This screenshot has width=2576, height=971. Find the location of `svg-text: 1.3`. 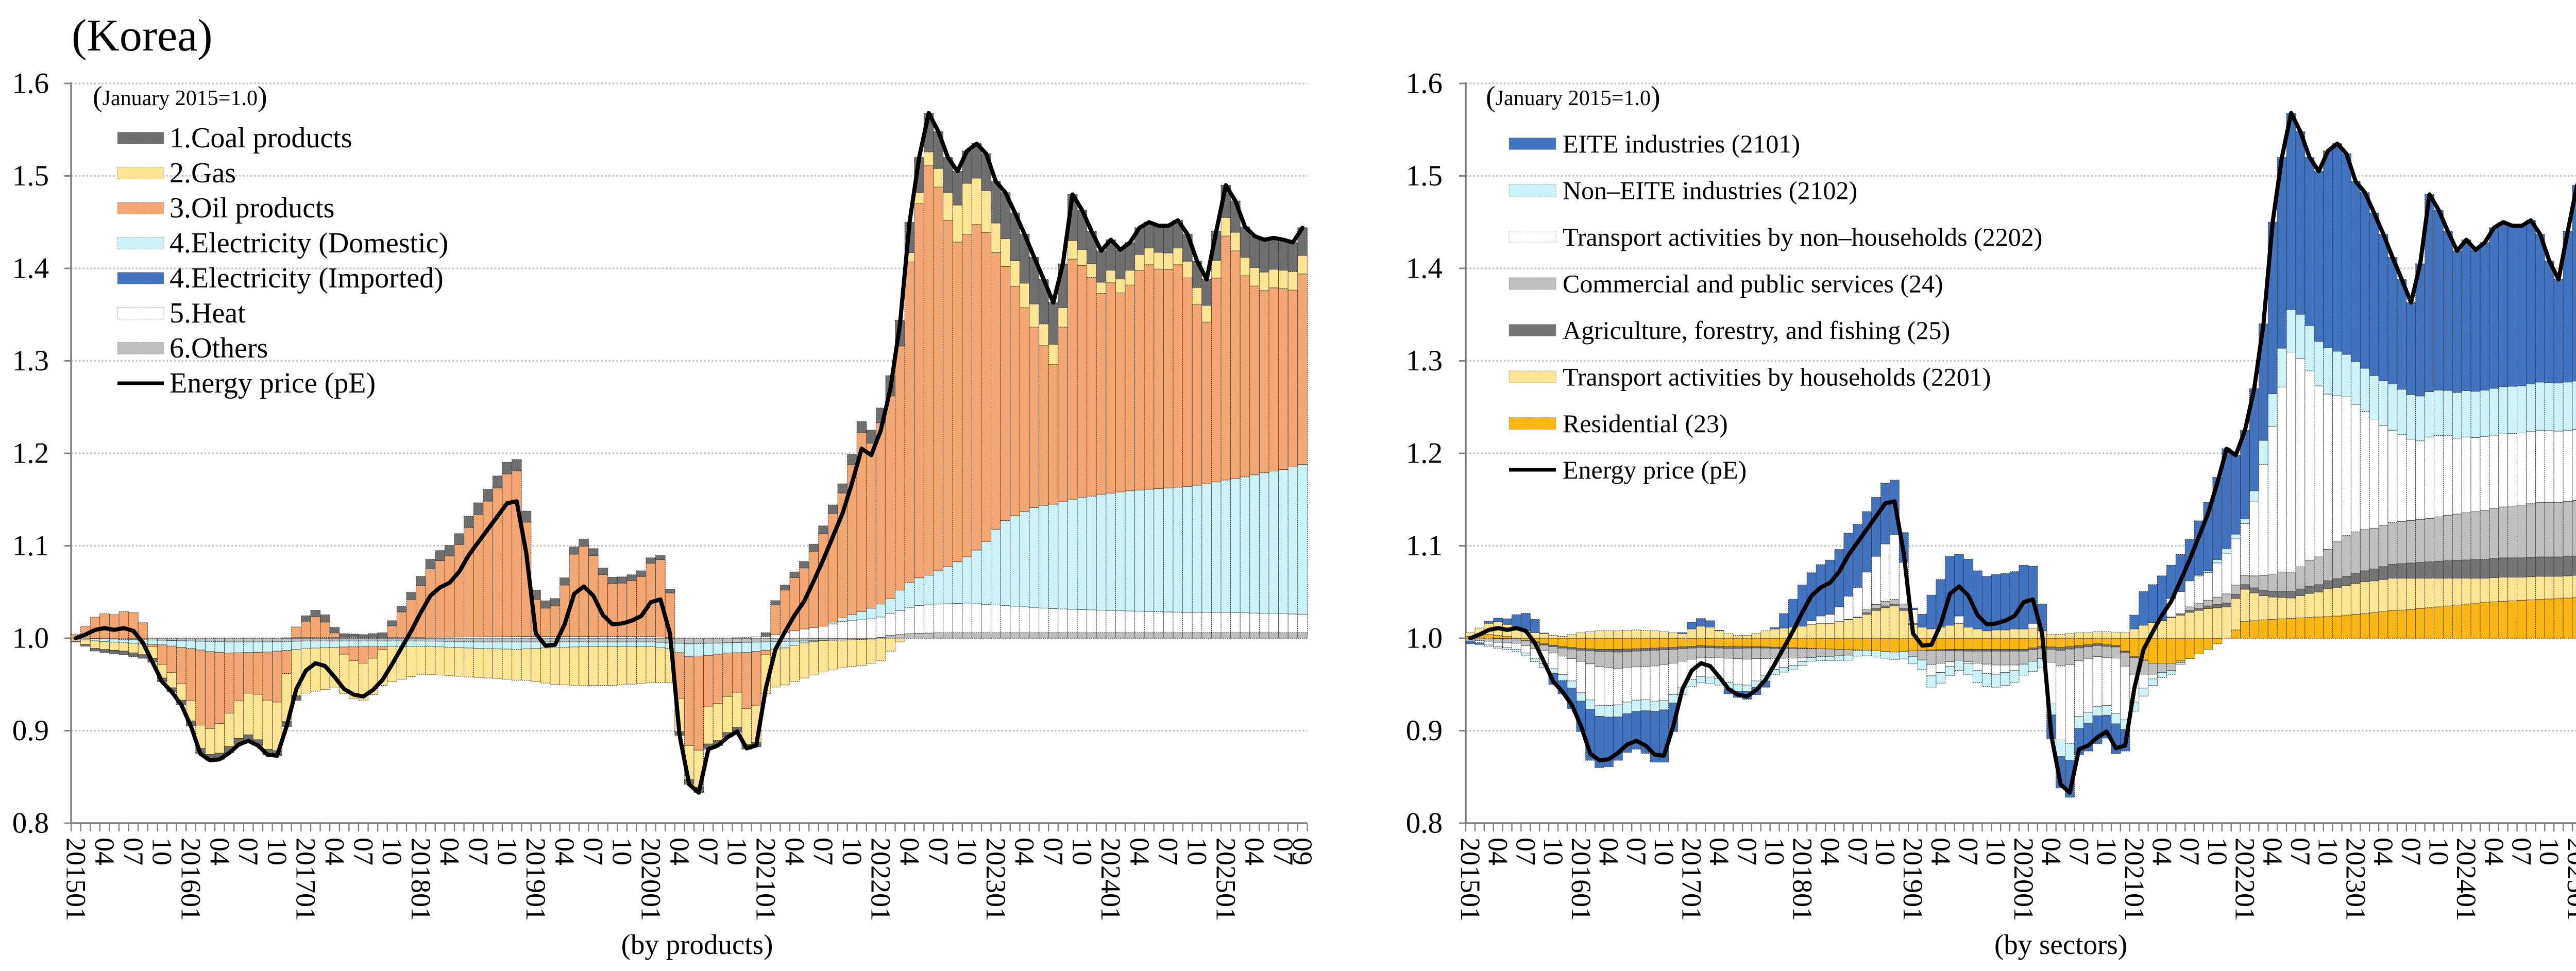

svg-text: 1.3 is located at coordinates (1424, 361).